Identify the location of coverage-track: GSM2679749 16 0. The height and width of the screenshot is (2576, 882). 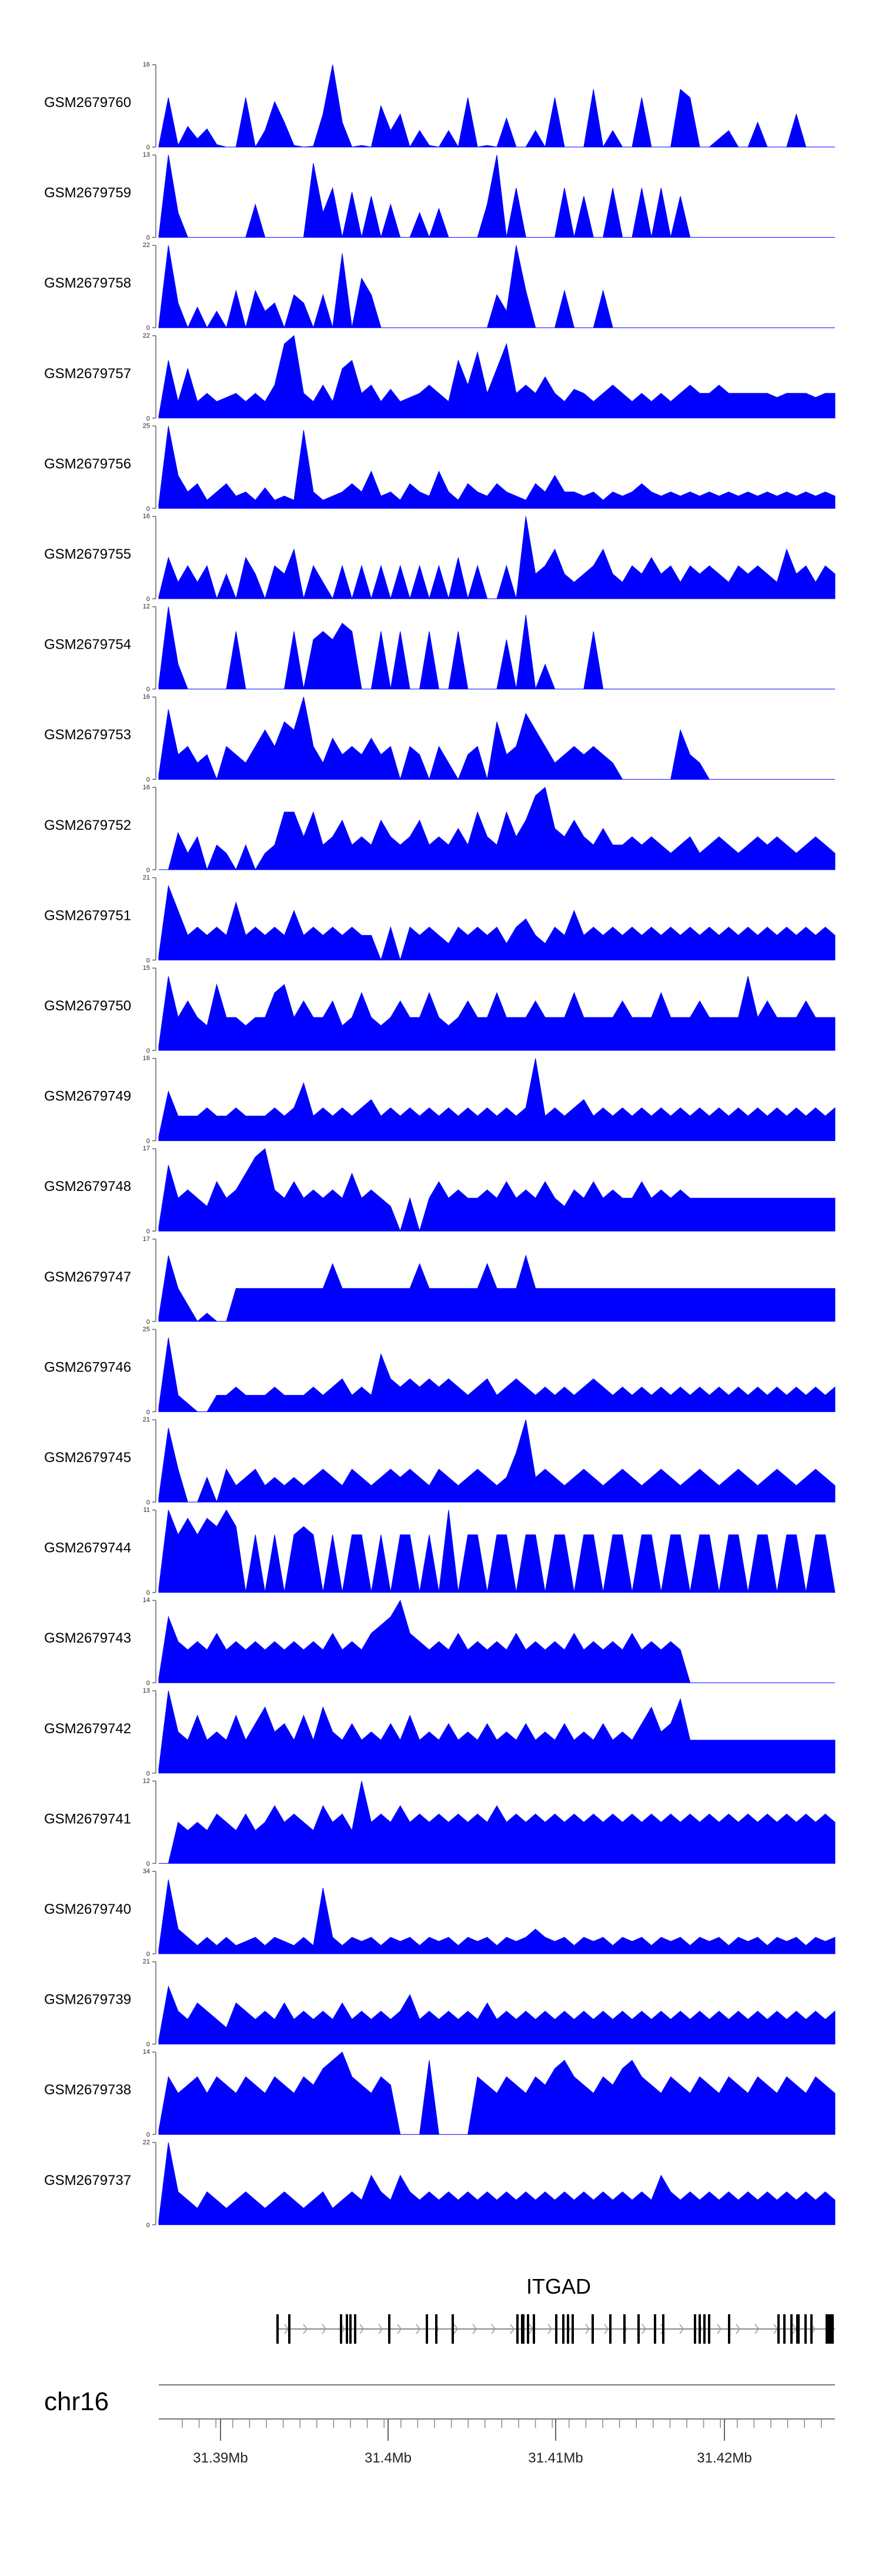
(440, 1100).